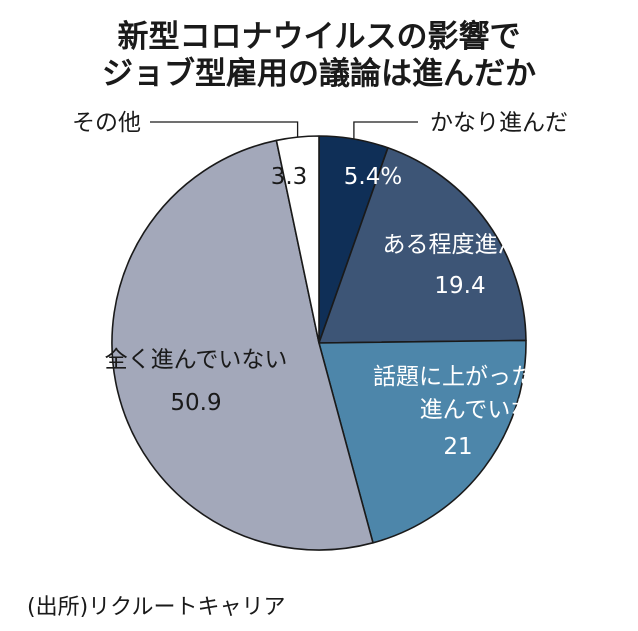 This screenshot has height=631, width=638. I want to click on slice-value-label: 21, so click(457, 447).